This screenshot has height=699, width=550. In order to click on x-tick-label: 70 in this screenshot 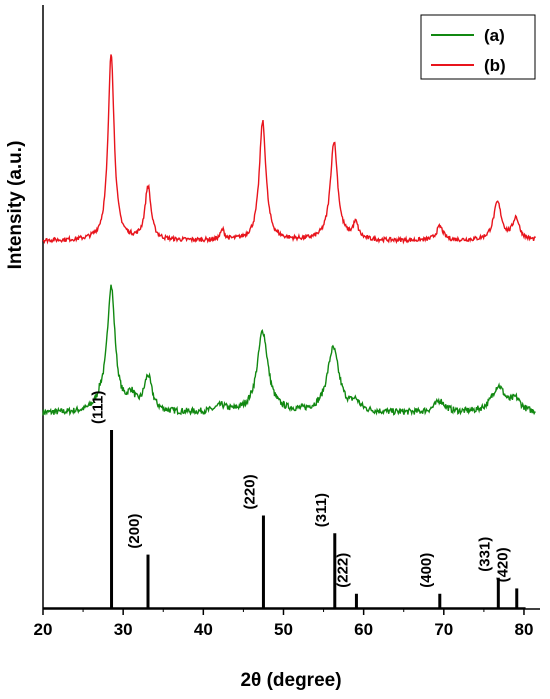, I will do `click(443, 629)`.